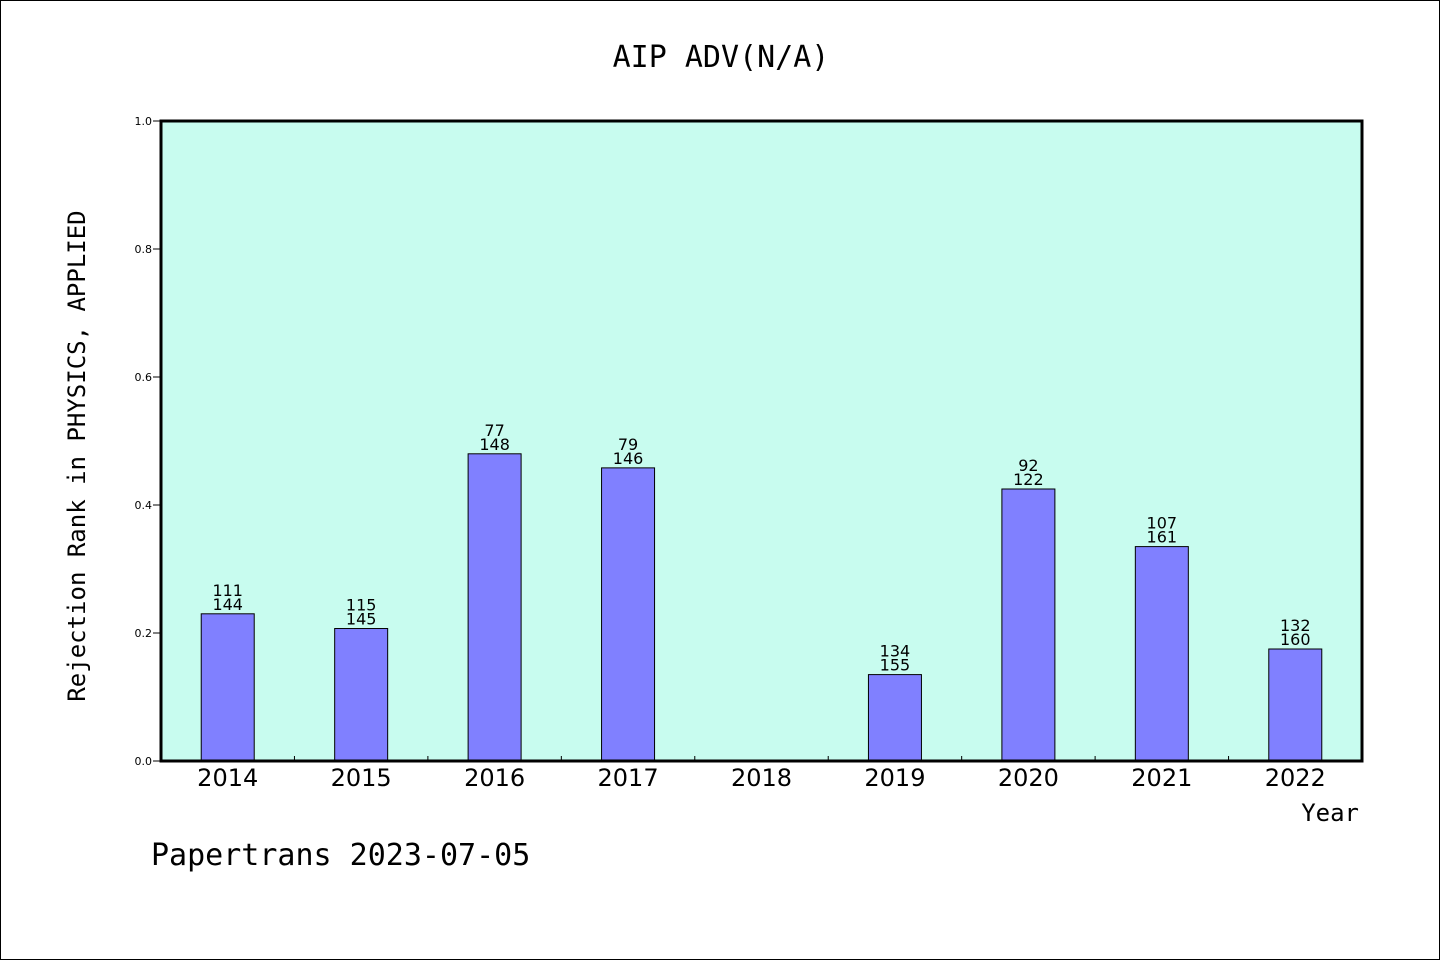 This screenshot has height=961, width=1440. Describe the element at coordinates (895, 665) in the screenshot. I see `bar-total-label: 155` at that location.